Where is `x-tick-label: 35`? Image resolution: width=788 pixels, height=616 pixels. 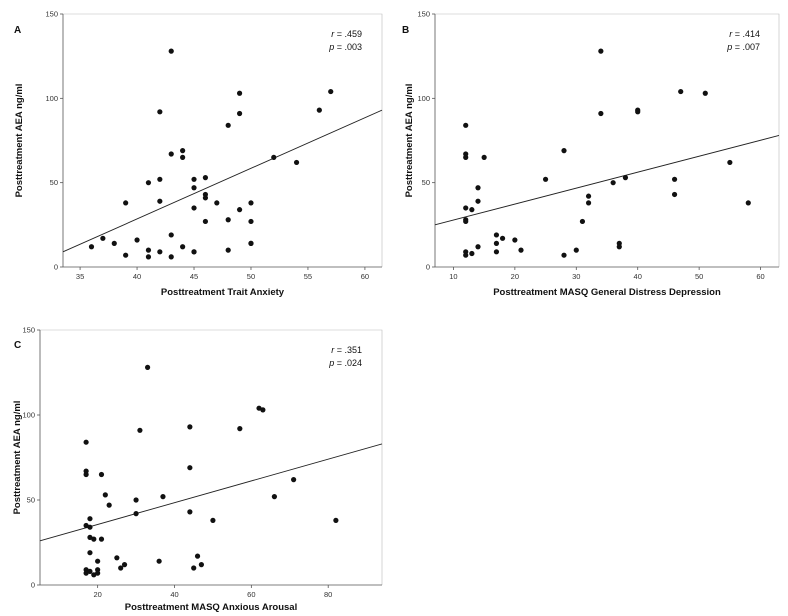
x-tick-label: 35 is located at coordinates (80, 276).